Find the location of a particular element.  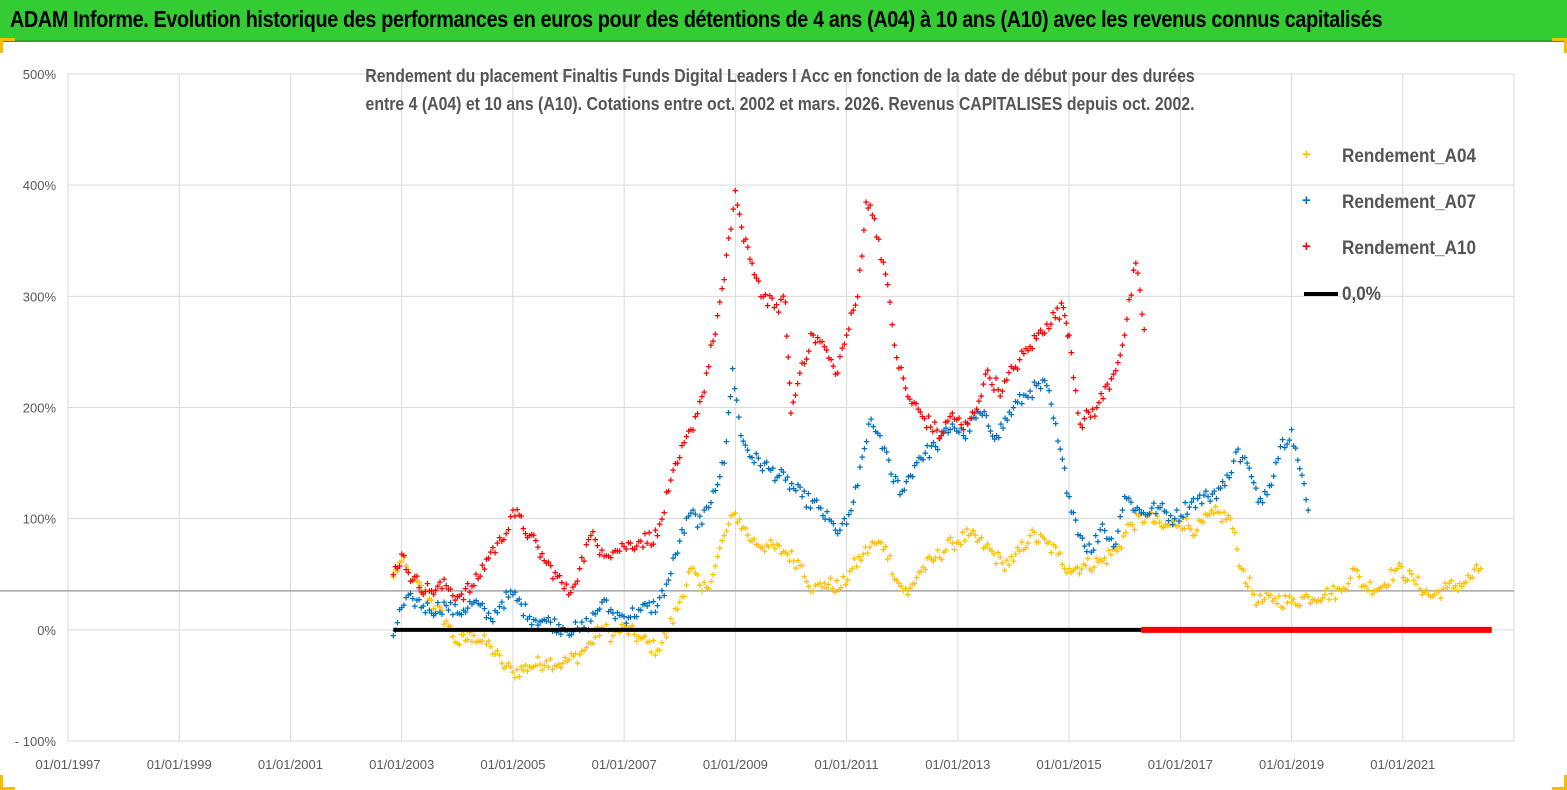

corner-marker-bottom-right is located at coordinates (1559, 782).